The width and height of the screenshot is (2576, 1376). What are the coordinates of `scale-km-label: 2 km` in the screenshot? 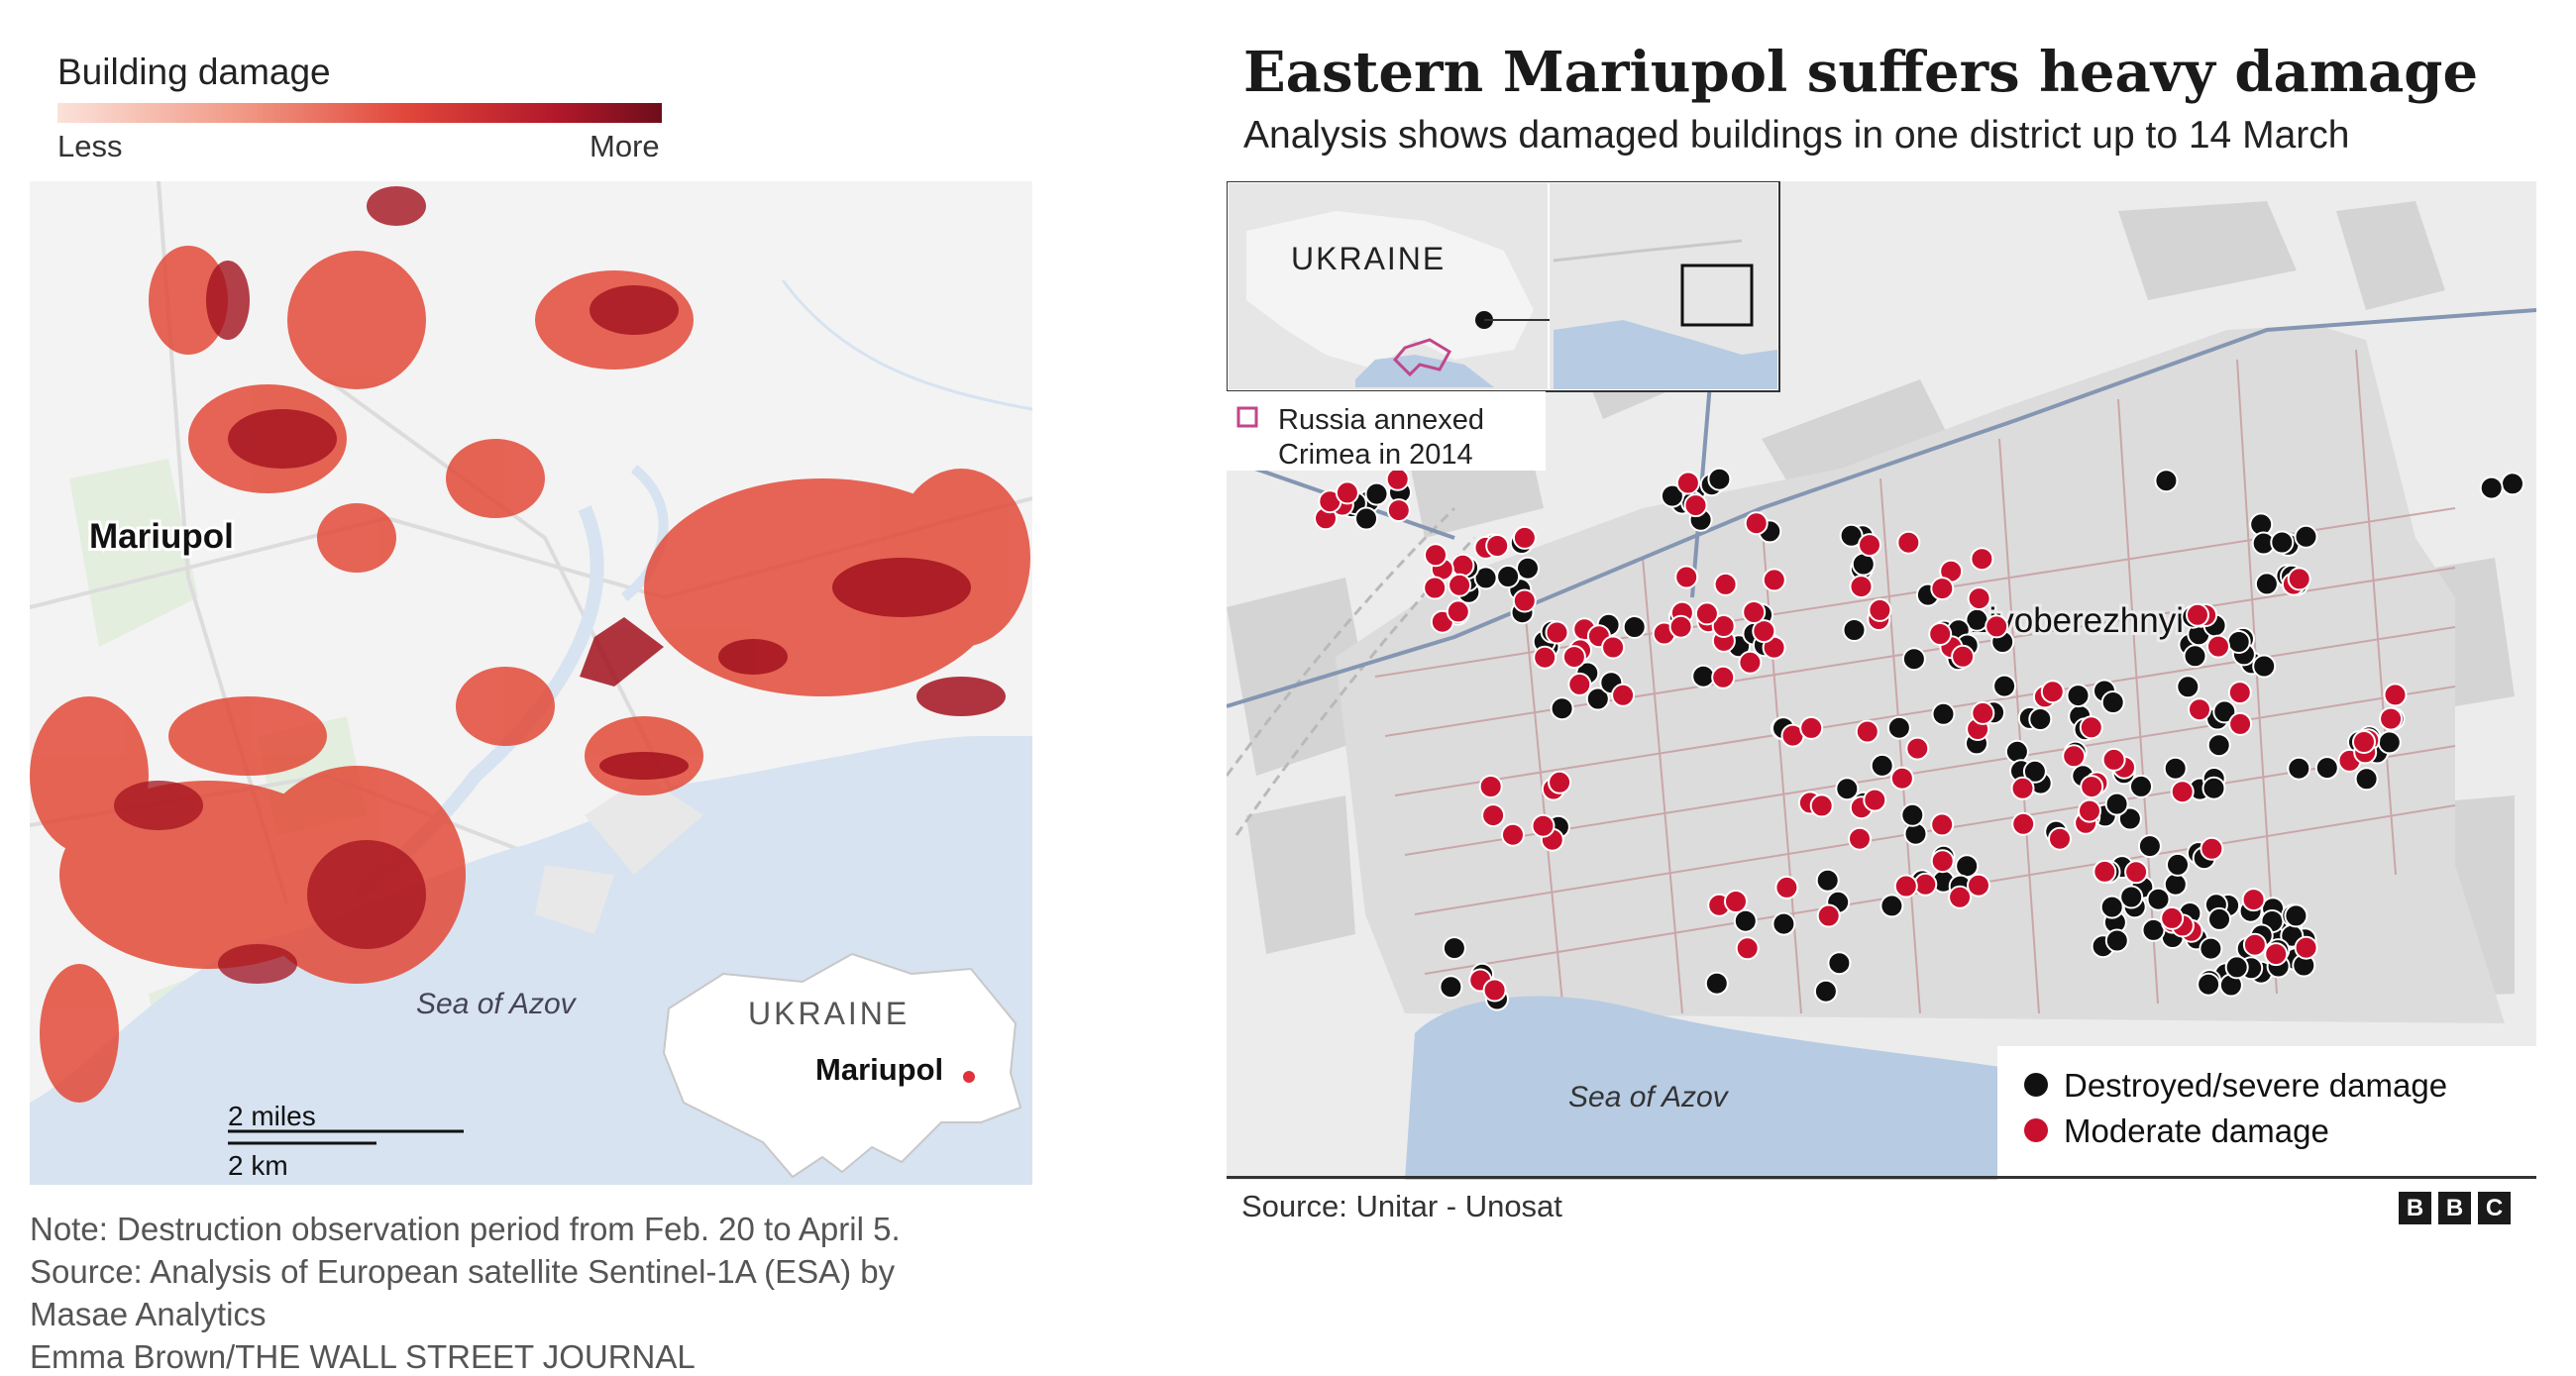 It's located at (258, 1165).